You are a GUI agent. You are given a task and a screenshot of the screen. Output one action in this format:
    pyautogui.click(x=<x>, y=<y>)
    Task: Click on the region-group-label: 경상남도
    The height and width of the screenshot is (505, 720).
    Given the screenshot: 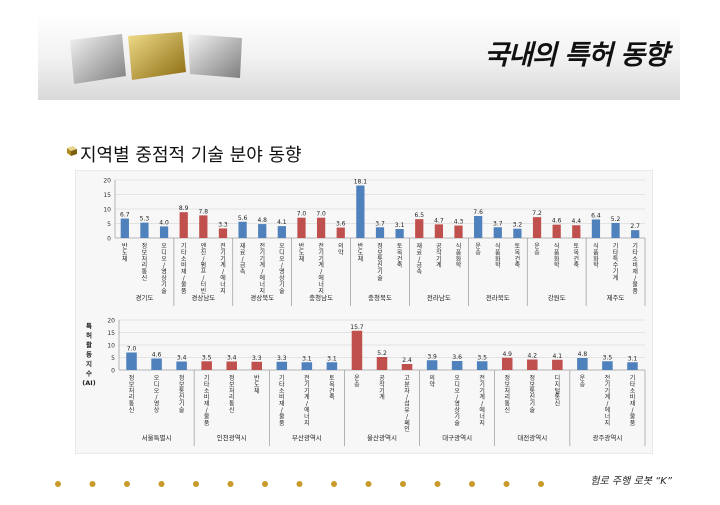 What is the action you would take?
    pyautogui.click(x=203, y=297)
    